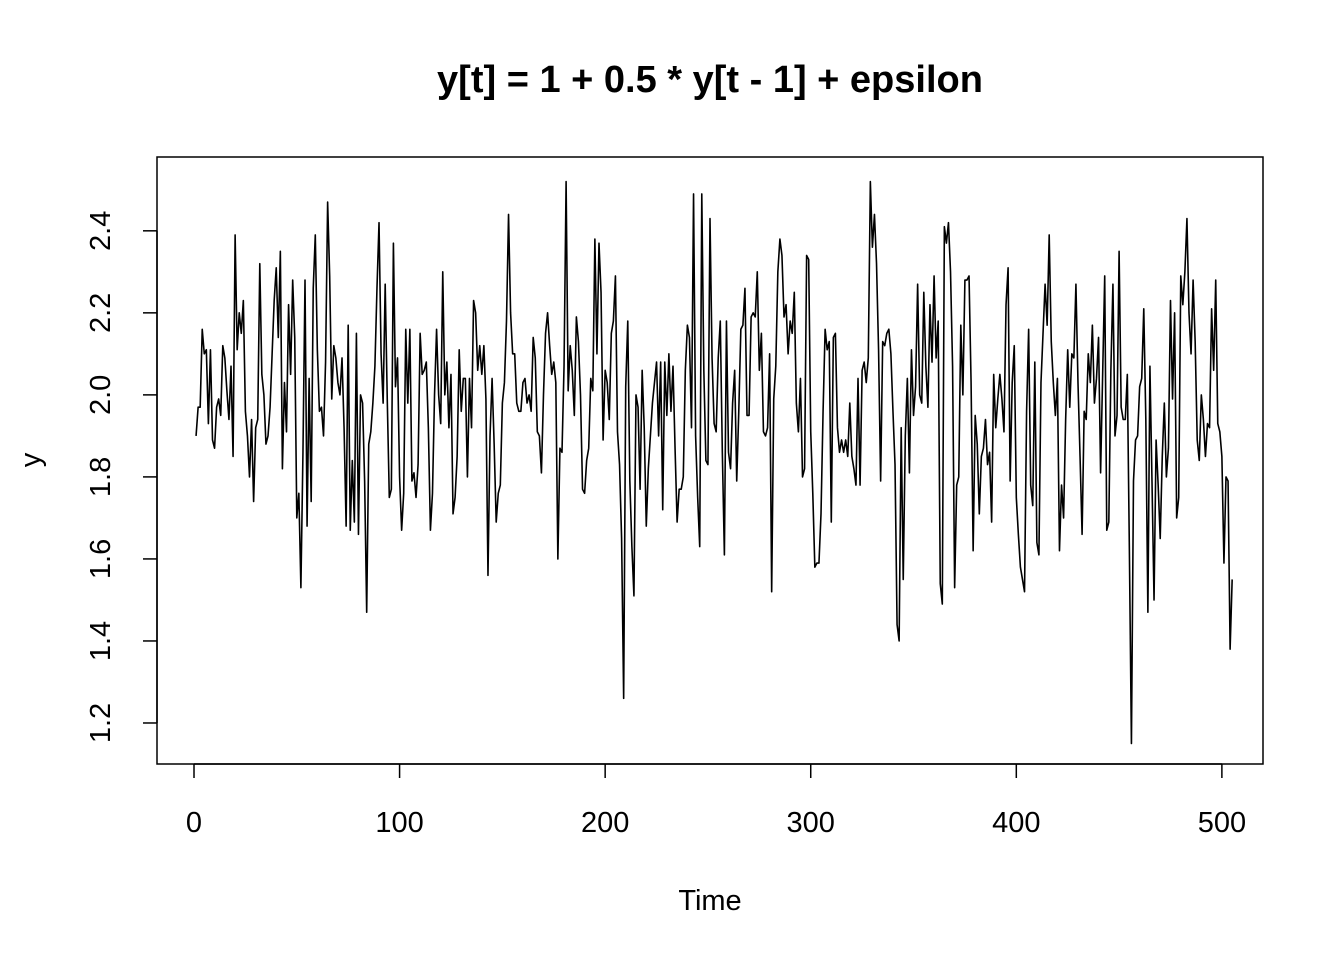 The height and width of the screenshot is (960, 1344). What do you see at coordinates (121, 477) in the screenshot?
I see `y-axis: 1.2 1.4 1.6 1.8 2.0 2.2 2.4` at bounding box center [121, 477].